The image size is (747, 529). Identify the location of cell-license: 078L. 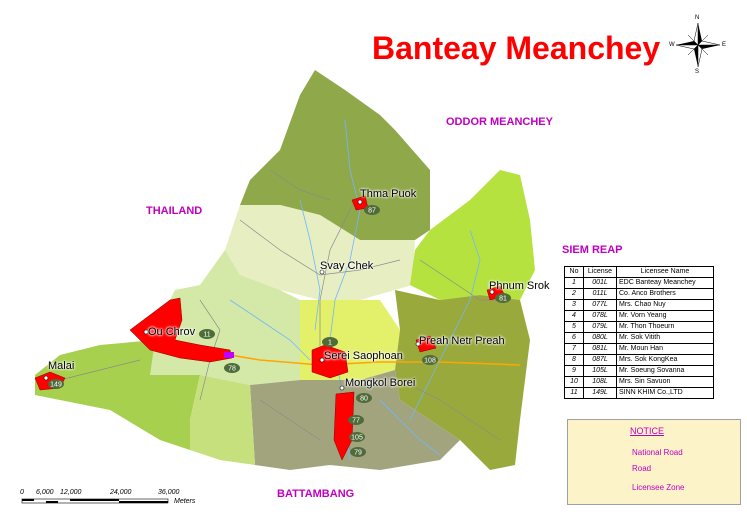
(600, 316).